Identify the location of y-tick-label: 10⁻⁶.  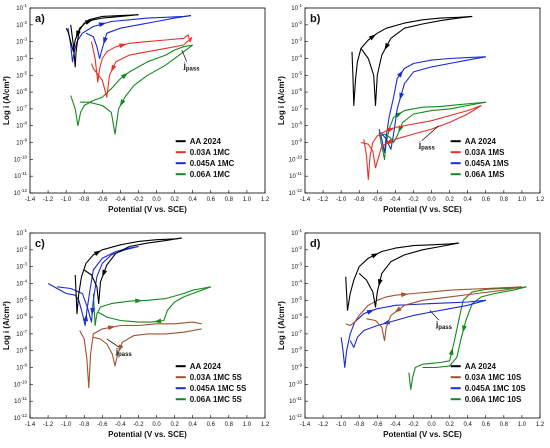
(296, 316).